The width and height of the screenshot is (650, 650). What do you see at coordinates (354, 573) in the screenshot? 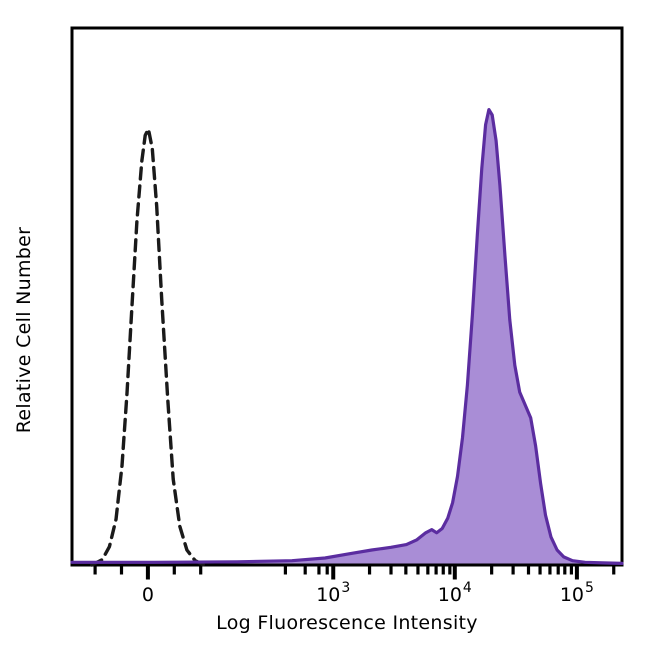
I see `x-axis-ticks` at bounding box center [354, 573].